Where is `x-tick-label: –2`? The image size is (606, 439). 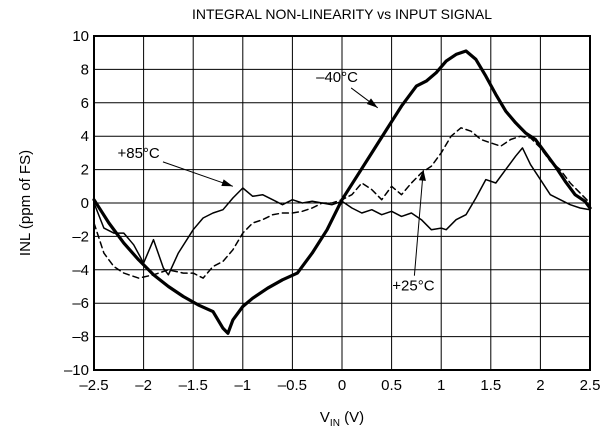
x-tick-label: –2 is located at coordinates (143, 385).